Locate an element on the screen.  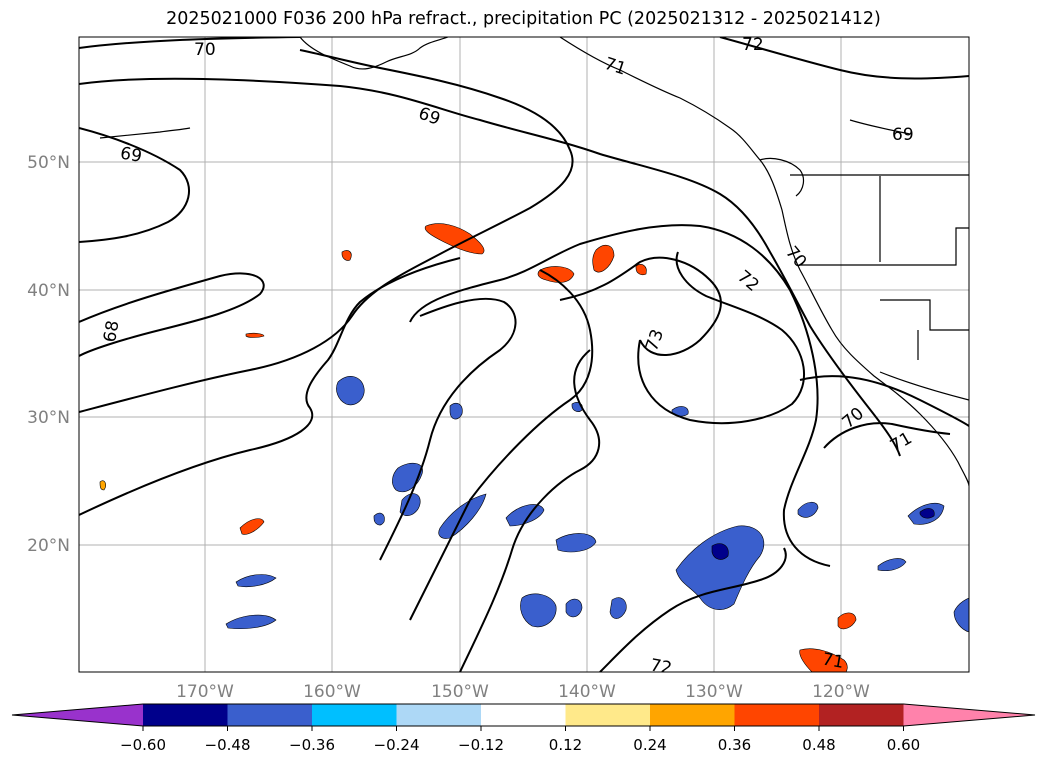
colorbar-tick-label: −0.36 is located at coordinates (312, 745).